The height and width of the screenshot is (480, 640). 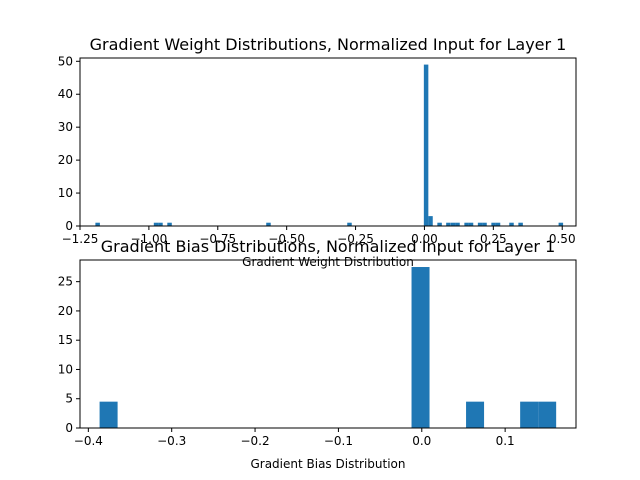 I want to click on bias-x-tick-label: −0.4, so click(x=88, y=441).